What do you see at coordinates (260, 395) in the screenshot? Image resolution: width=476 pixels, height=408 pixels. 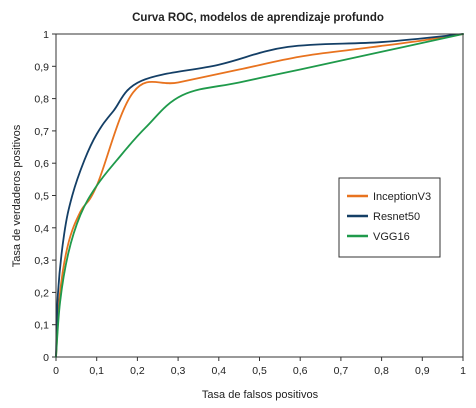 I see `x-axis-title: Tasa de falsos positivos` at bounding box center [260, 395].